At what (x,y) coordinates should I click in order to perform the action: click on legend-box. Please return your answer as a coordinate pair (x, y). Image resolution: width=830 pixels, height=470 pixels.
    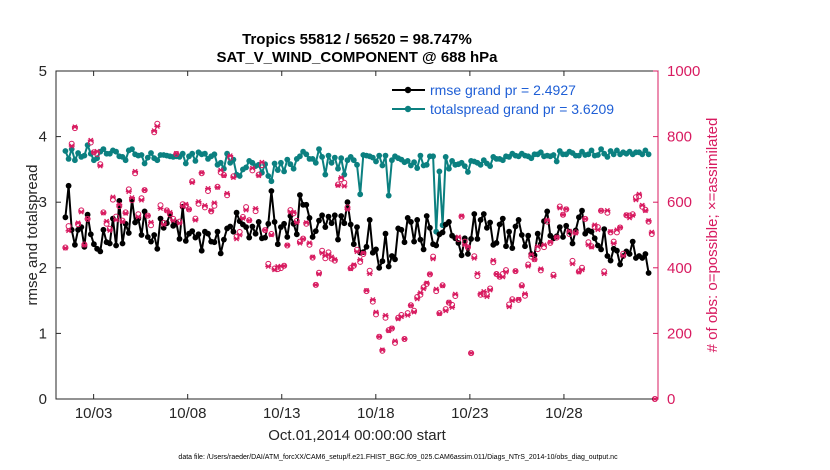
    Looking at the image, I should click on (519, 99).